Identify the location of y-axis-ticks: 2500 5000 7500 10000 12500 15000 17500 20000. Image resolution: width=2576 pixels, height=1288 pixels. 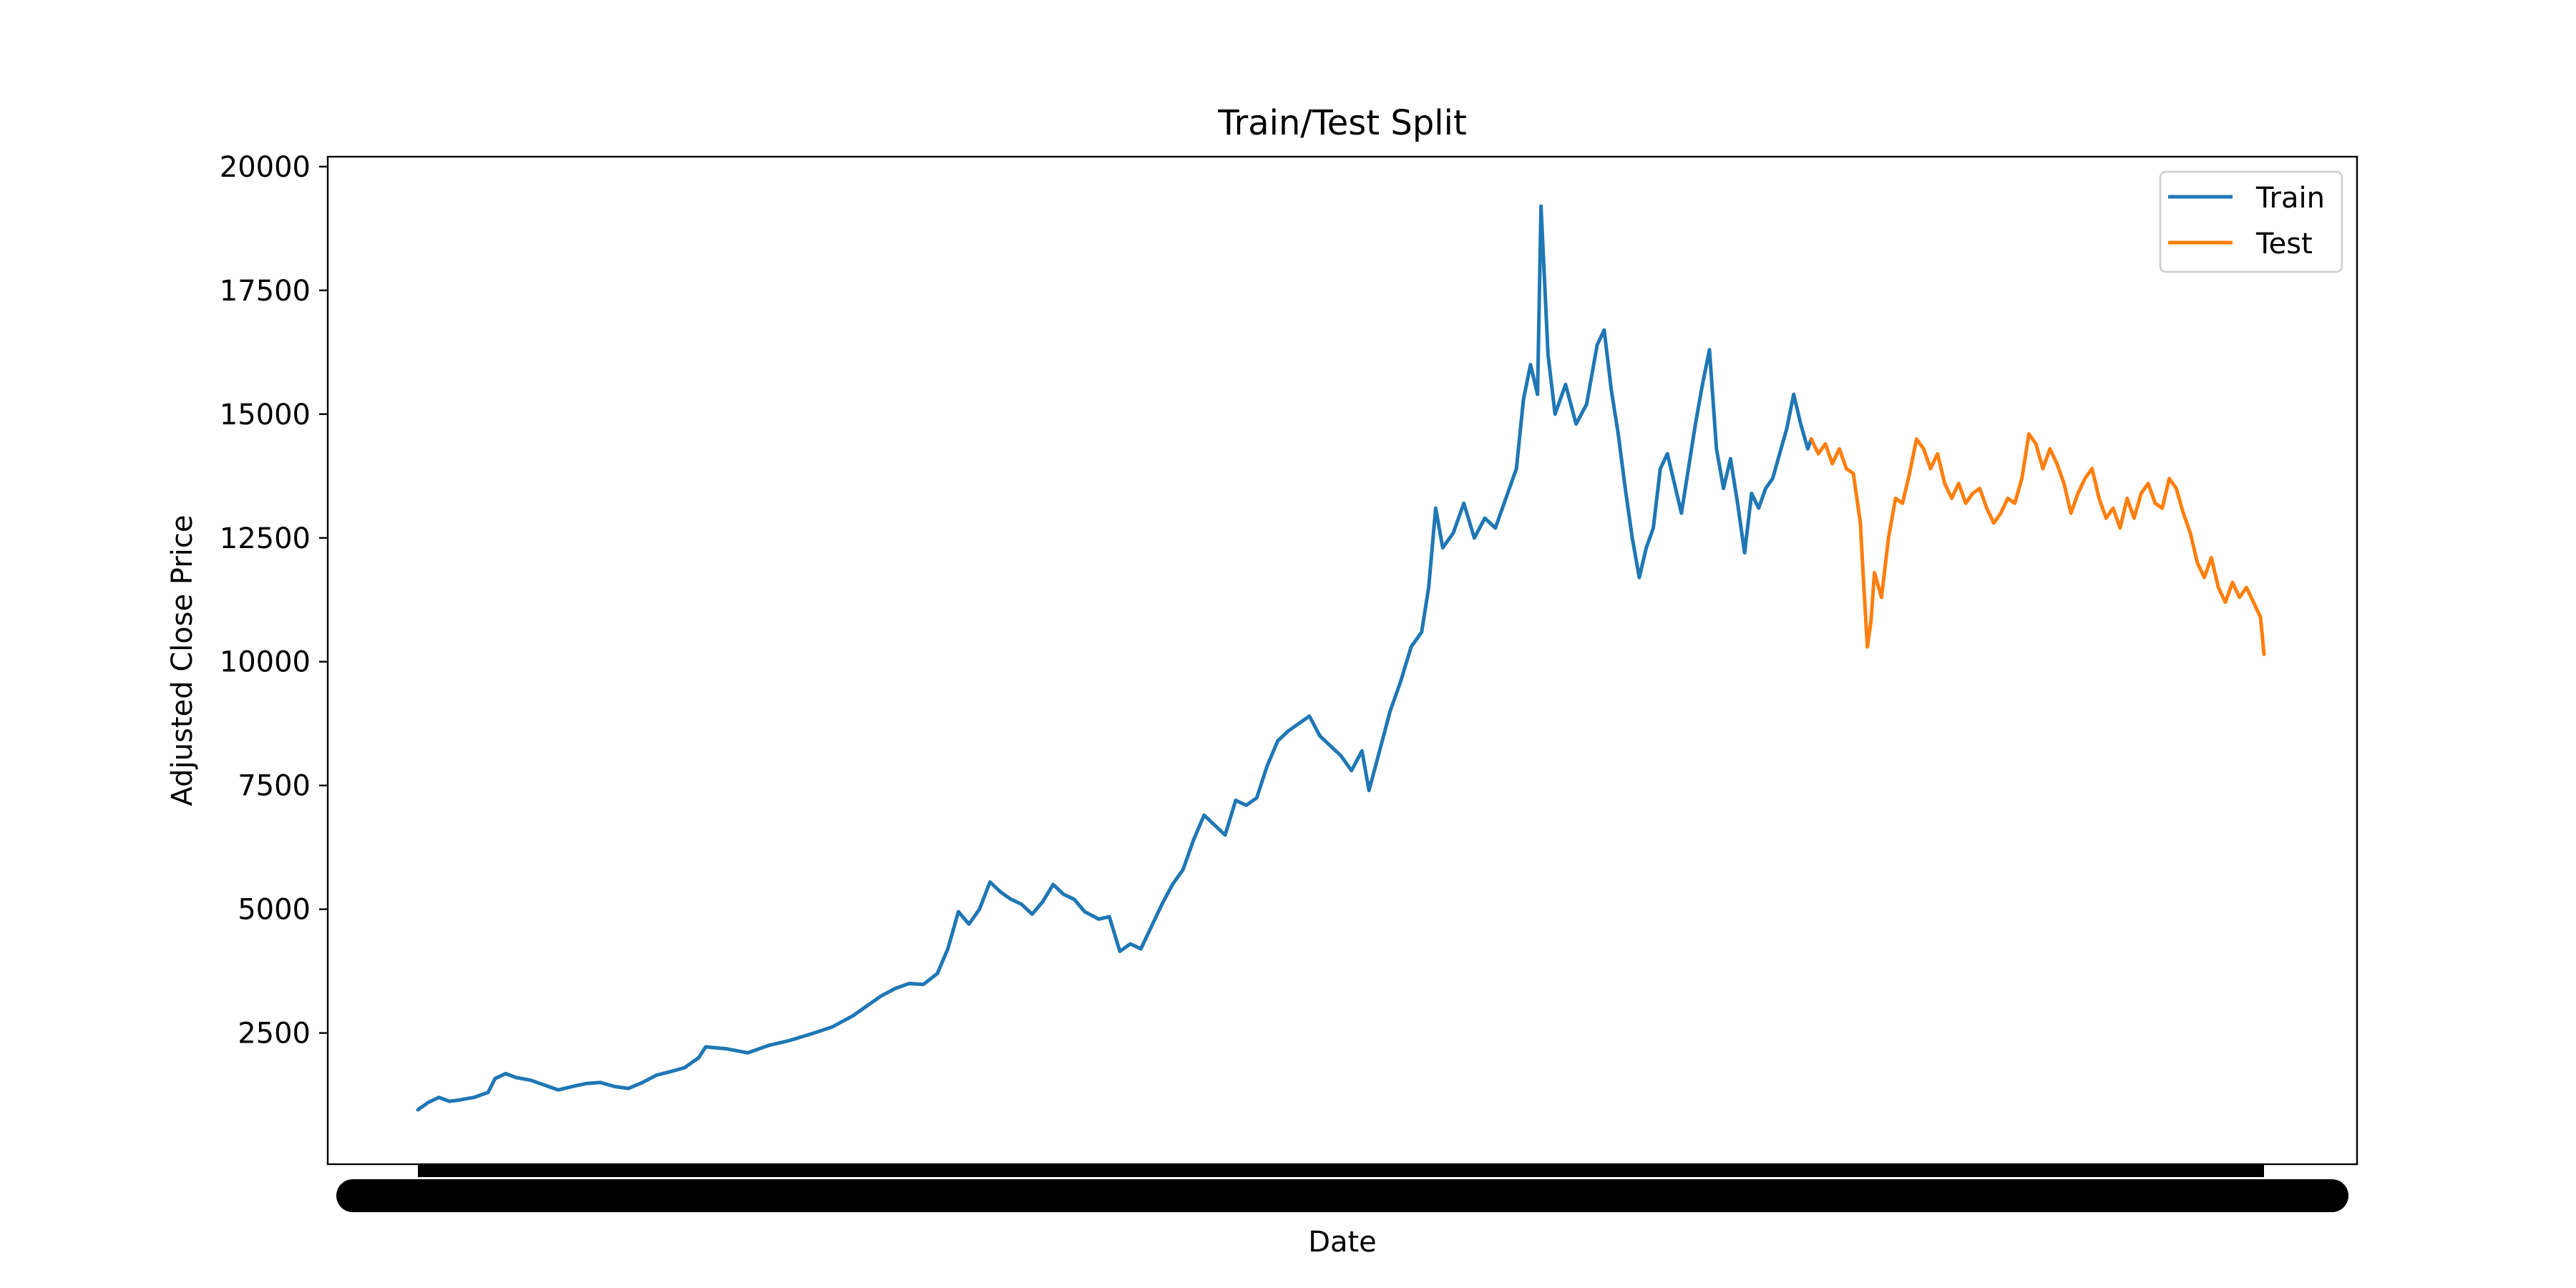
(274, 600).